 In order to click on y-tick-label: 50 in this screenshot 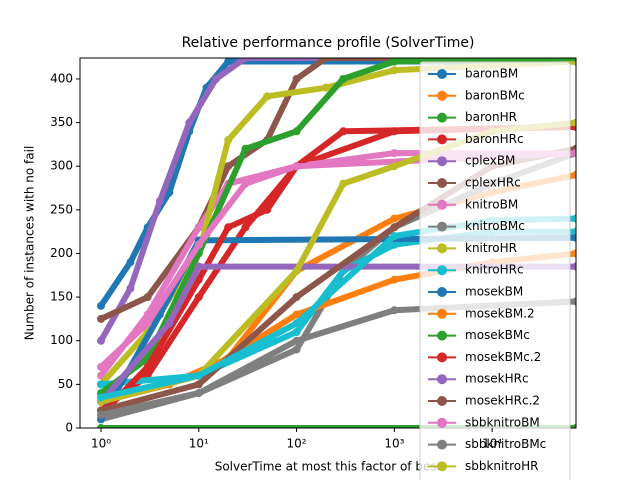, I will do `click(65, 384)`.